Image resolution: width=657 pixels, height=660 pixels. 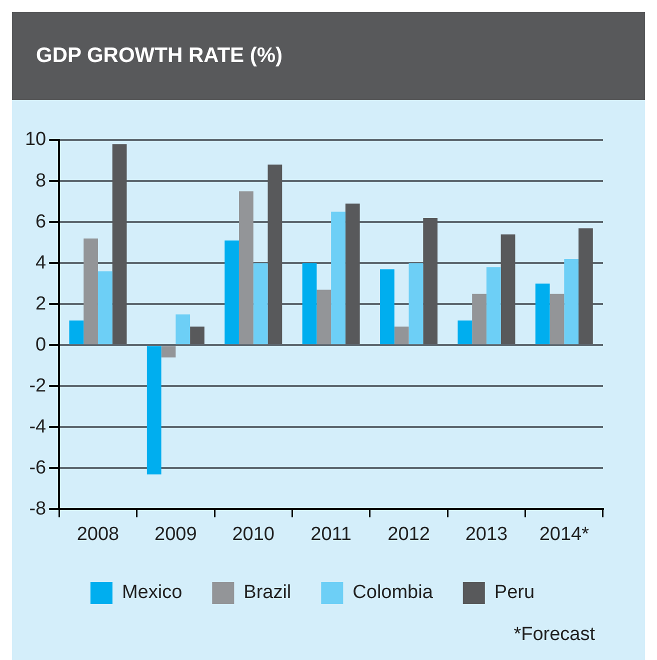 I want to click on x-tick-label: 2012, so click(x=409, y=534).